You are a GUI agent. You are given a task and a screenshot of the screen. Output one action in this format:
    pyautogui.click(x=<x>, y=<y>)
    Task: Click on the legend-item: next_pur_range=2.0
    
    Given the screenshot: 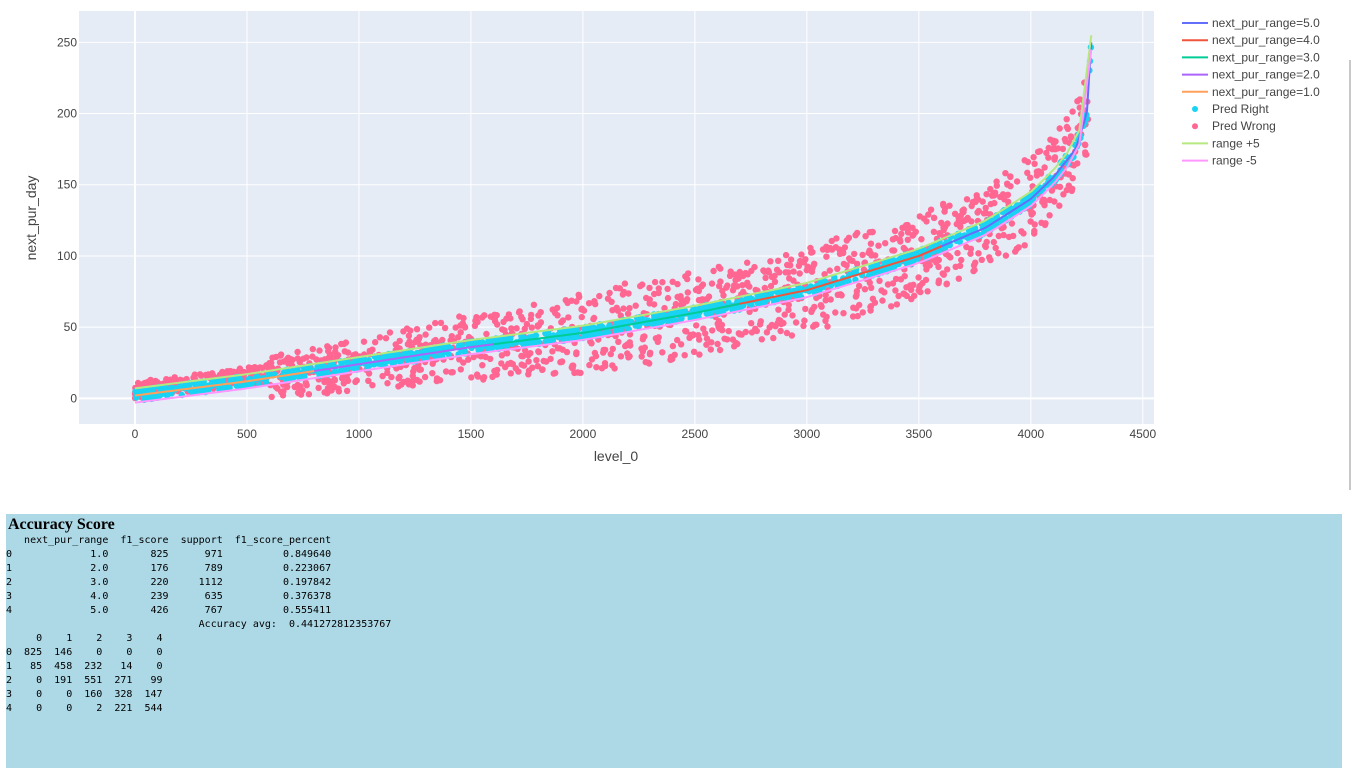 What is the action you would take?
    pyautogui.click(x=1251, y=75)
    